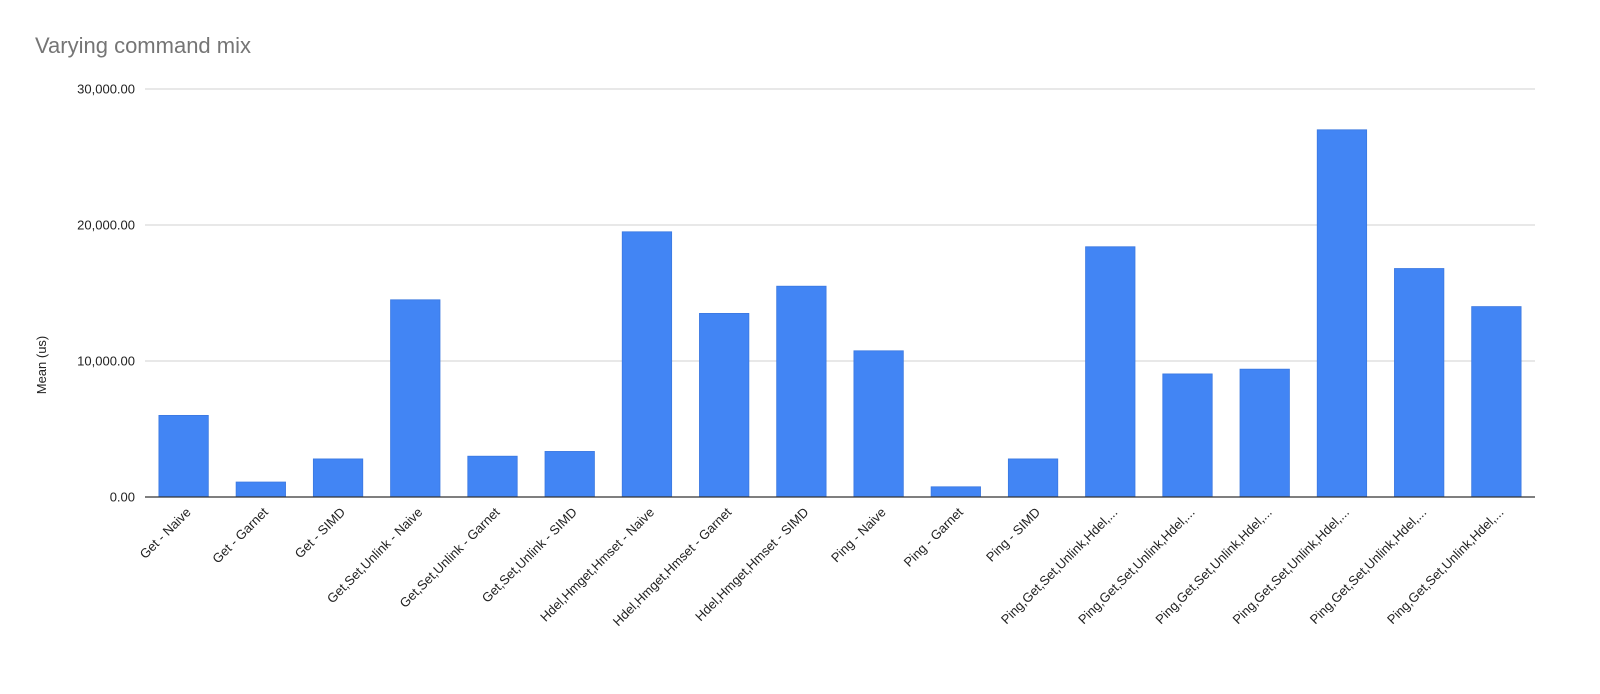 Image resolution: width=1600 pixels, height=694 pixels. What do you see at coordinates (106, 225) in the screenshot?
I see `y-tick-label: 20,000.00` at bounding box center [106, 225].